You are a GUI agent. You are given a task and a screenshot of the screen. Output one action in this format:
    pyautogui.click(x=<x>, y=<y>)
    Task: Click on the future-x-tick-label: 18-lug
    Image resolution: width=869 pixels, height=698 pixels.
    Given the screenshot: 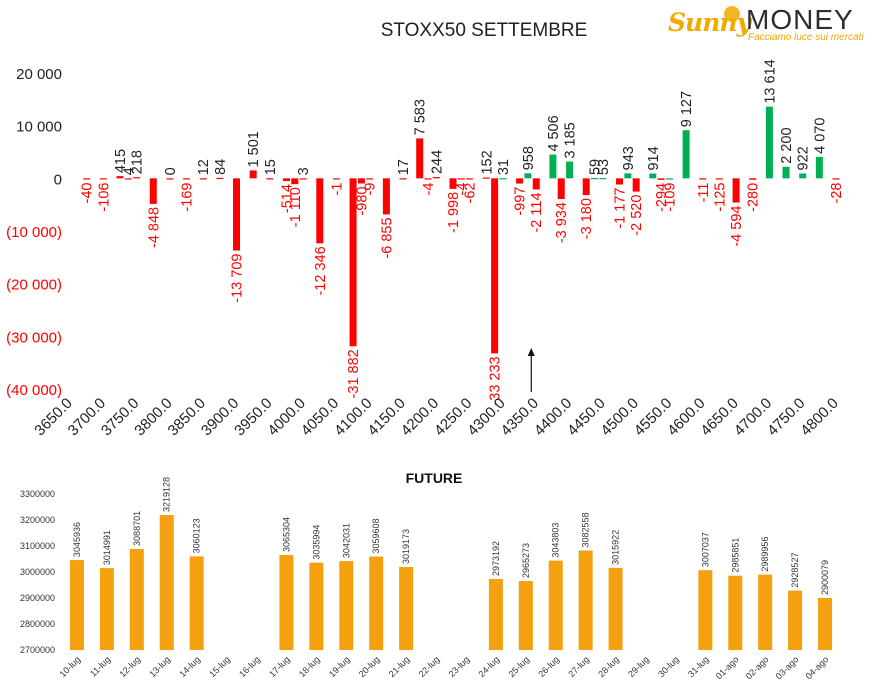 What is the action you would take?
    pyautogui.click(x=309, y=666)
    